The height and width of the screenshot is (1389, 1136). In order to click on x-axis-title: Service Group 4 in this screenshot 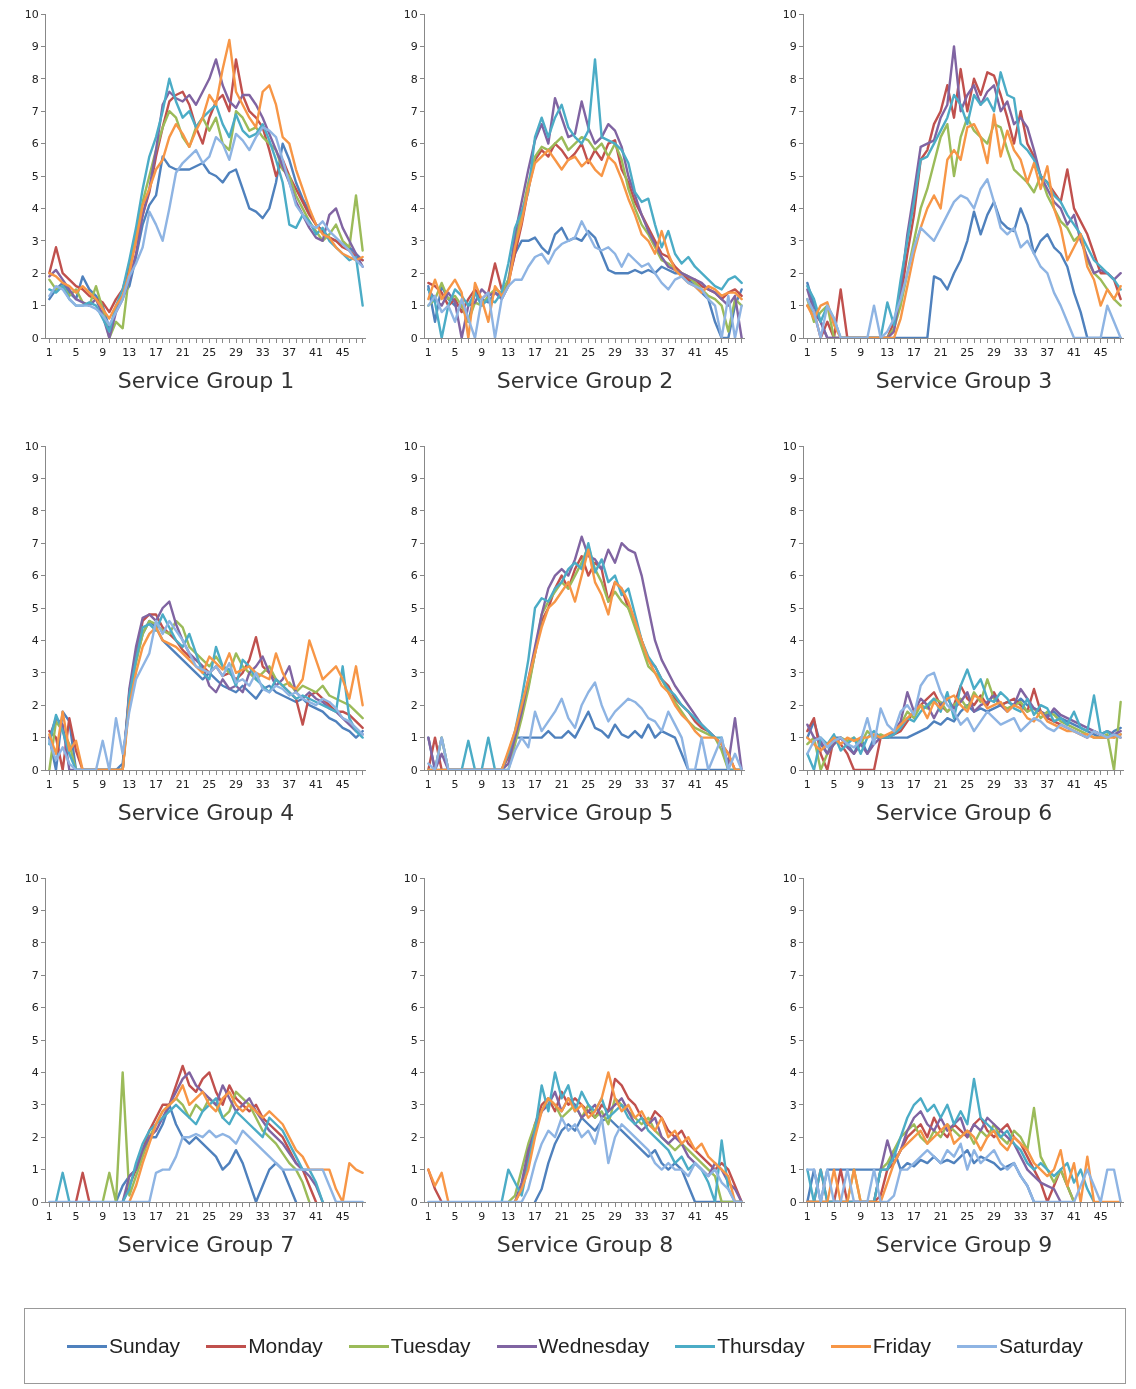, I will do `click(206, 813)`.